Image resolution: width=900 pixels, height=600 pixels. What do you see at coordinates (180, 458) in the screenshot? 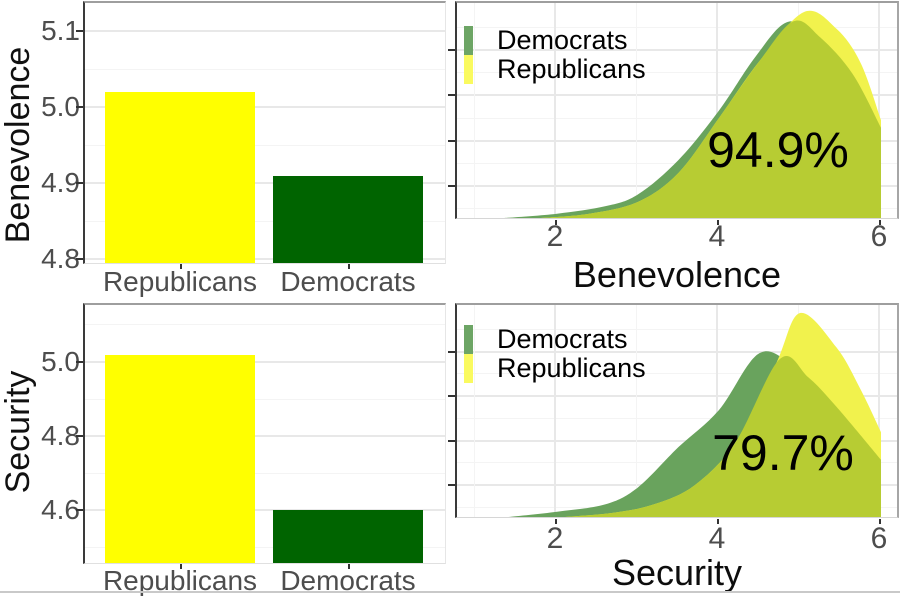
I see `bar-republicans` at bounding box center [180, 458].